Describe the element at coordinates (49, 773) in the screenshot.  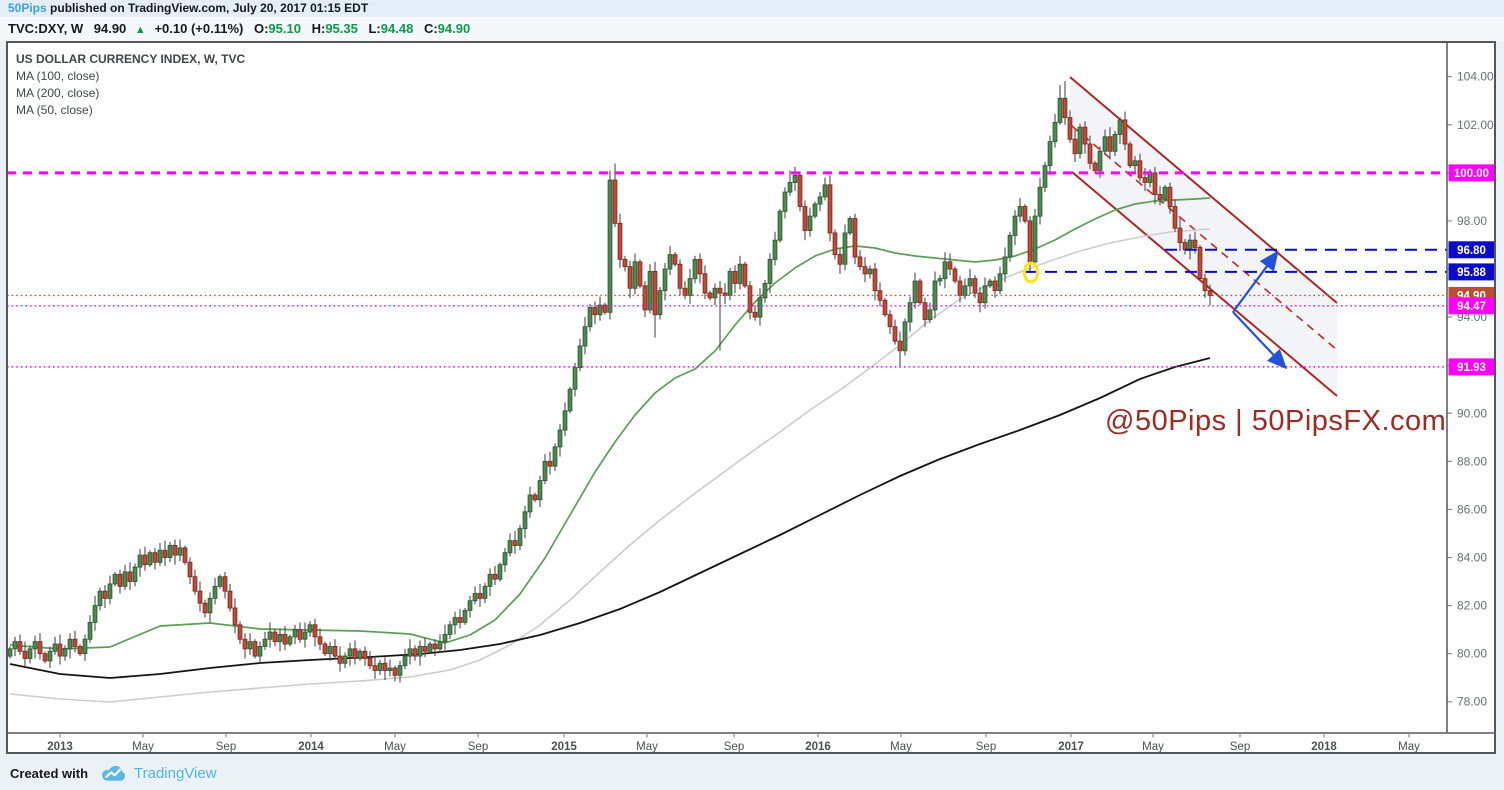
I see `created-with-text: Created with` at that location.